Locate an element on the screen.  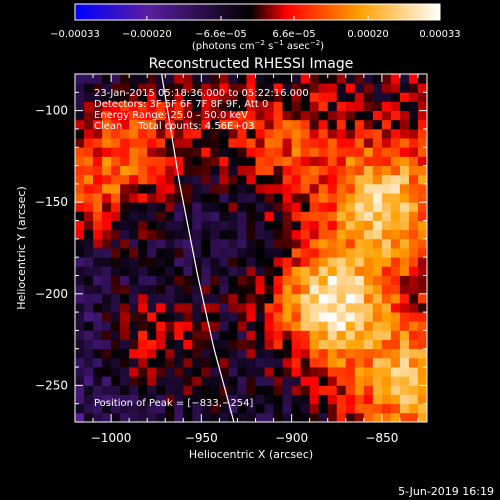
annotation-detectors: Detectors: 3F 5F 6F 7F 8F 9F, Att 0 is located at coordinates (181, 104).